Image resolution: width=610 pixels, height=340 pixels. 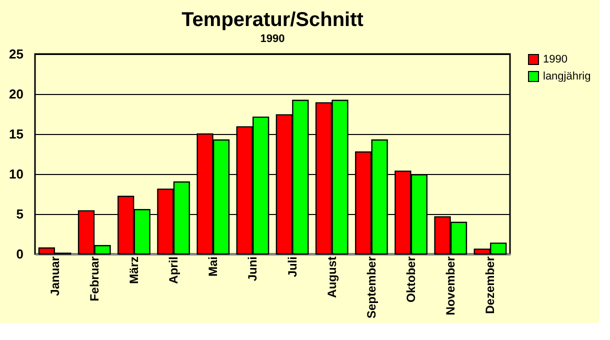 I want to click on x-tick-label: Juli, so click(x=292, y=267).